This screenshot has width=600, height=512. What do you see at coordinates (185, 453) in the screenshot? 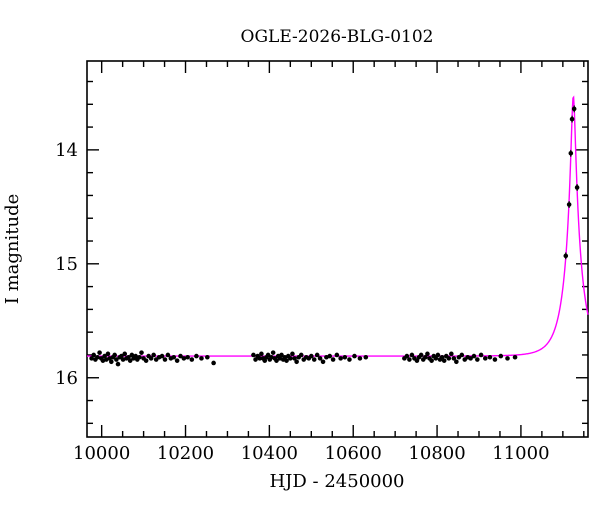
I see `svg-text: 10200` at bounding box center [185, 453].